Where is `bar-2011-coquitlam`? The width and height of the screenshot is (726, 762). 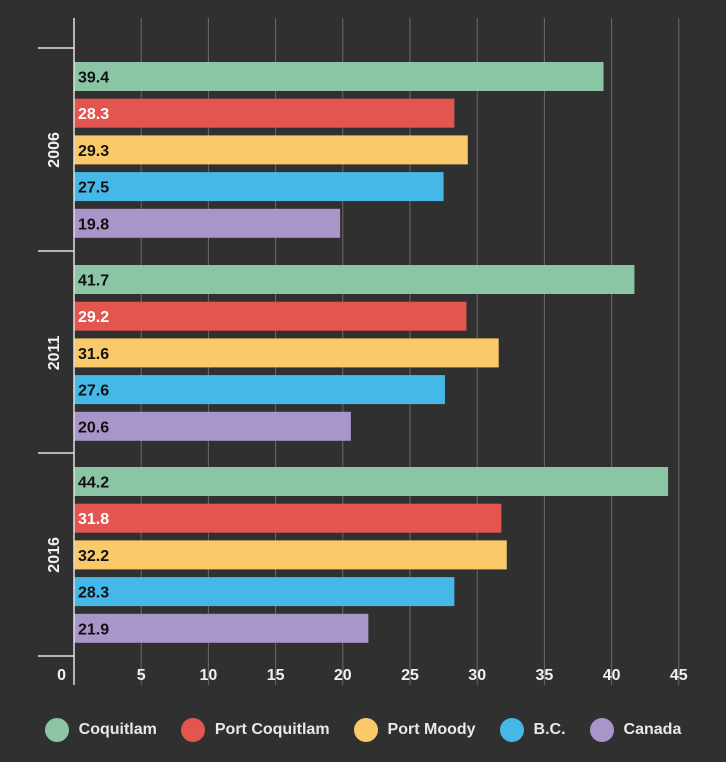
bar-2011-coquitlam is located at coordinates (354, 279).